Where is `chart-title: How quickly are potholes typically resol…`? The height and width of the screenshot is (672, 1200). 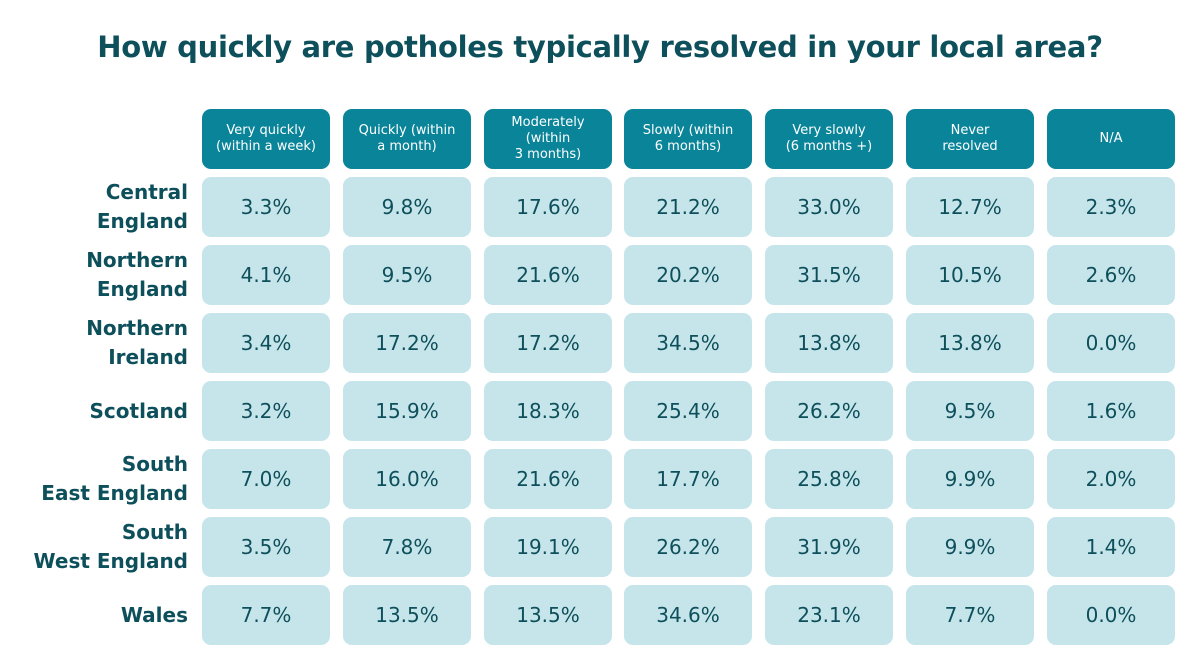 chart-title: How quickly are potholes typically resol… is located at coordinates (600, 47).